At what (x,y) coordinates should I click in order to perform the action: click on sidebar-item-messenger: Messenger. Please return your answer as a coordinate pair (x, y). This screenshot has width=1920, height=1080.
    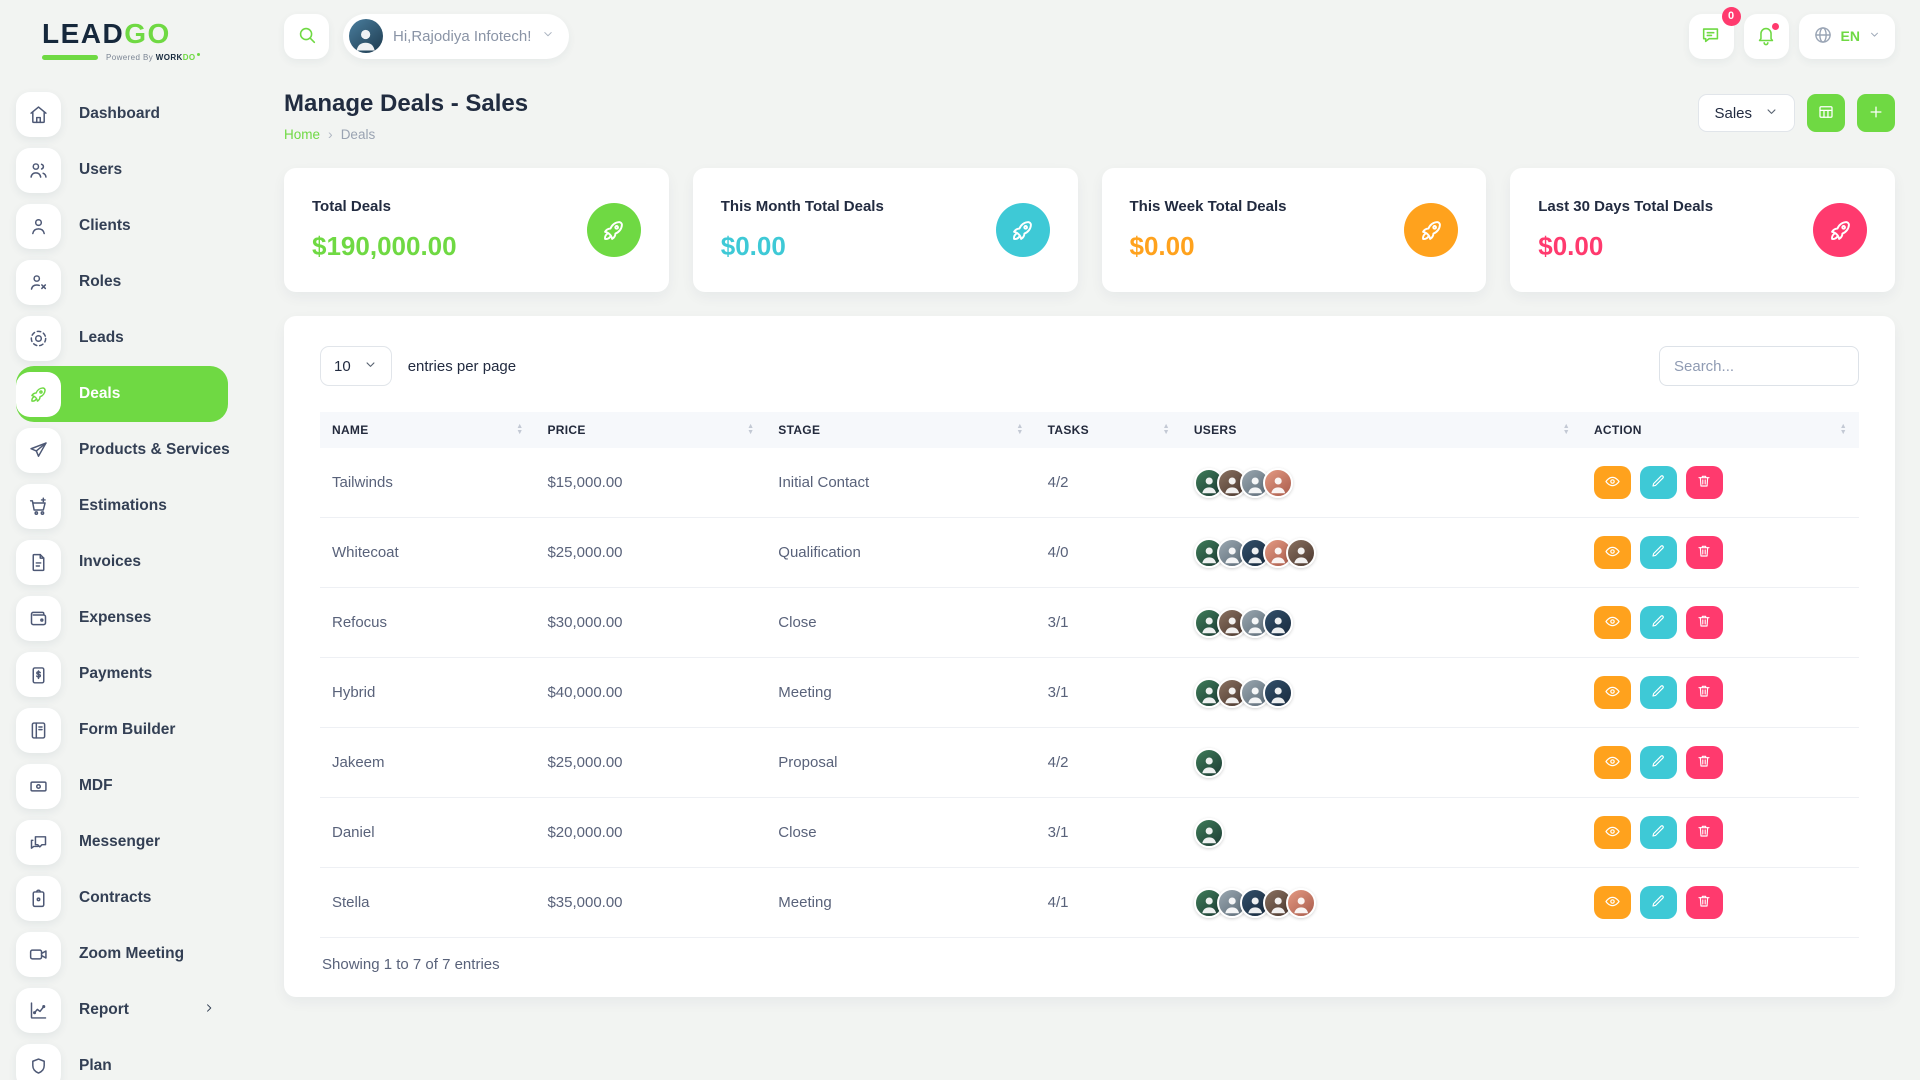
    Looking at the image, I should click on (130, 842).